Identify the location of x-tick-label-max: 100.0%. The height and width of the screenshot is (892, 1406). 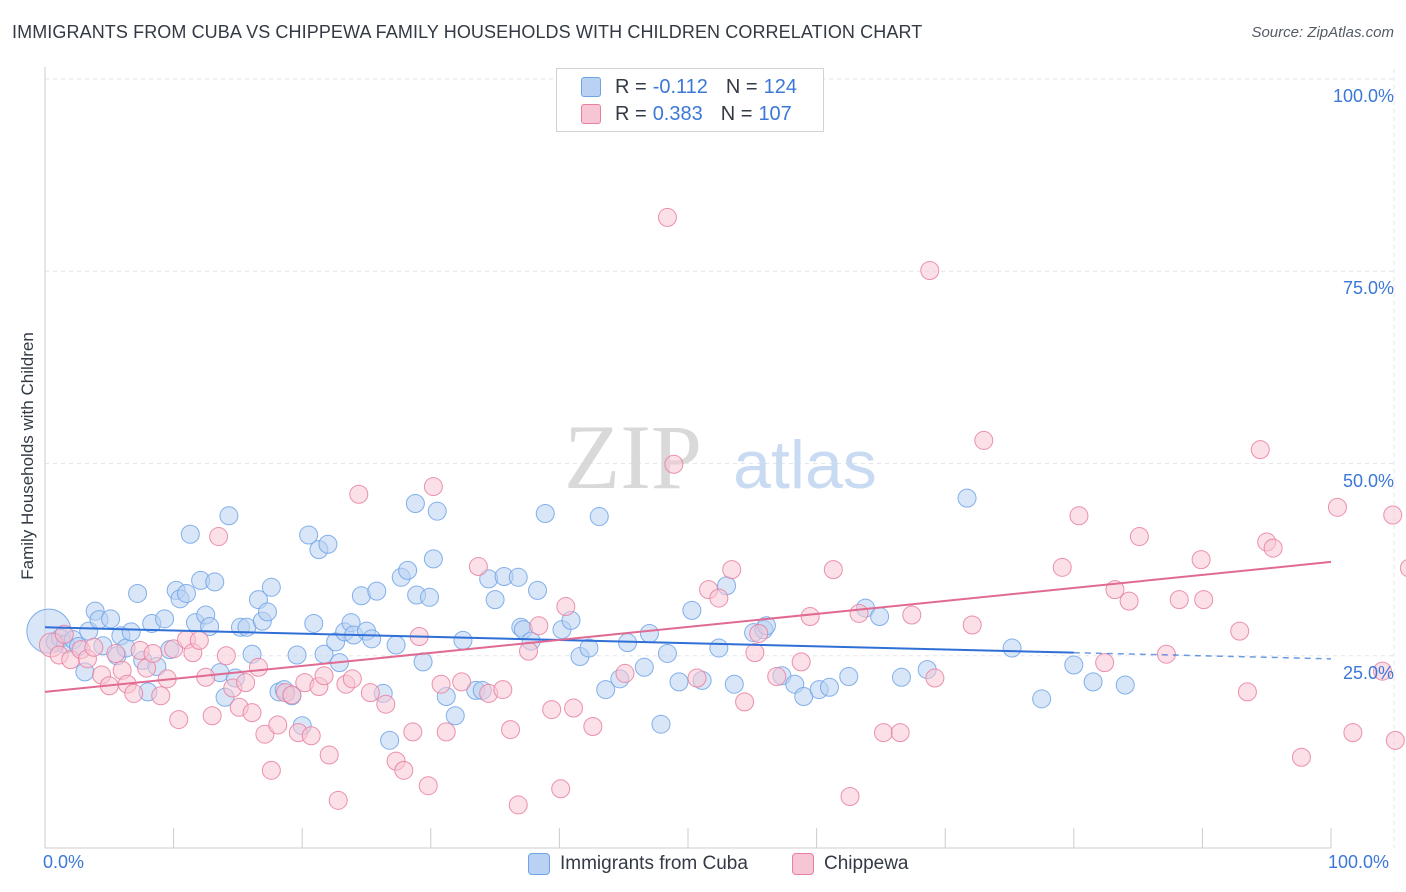
(1359, 862).